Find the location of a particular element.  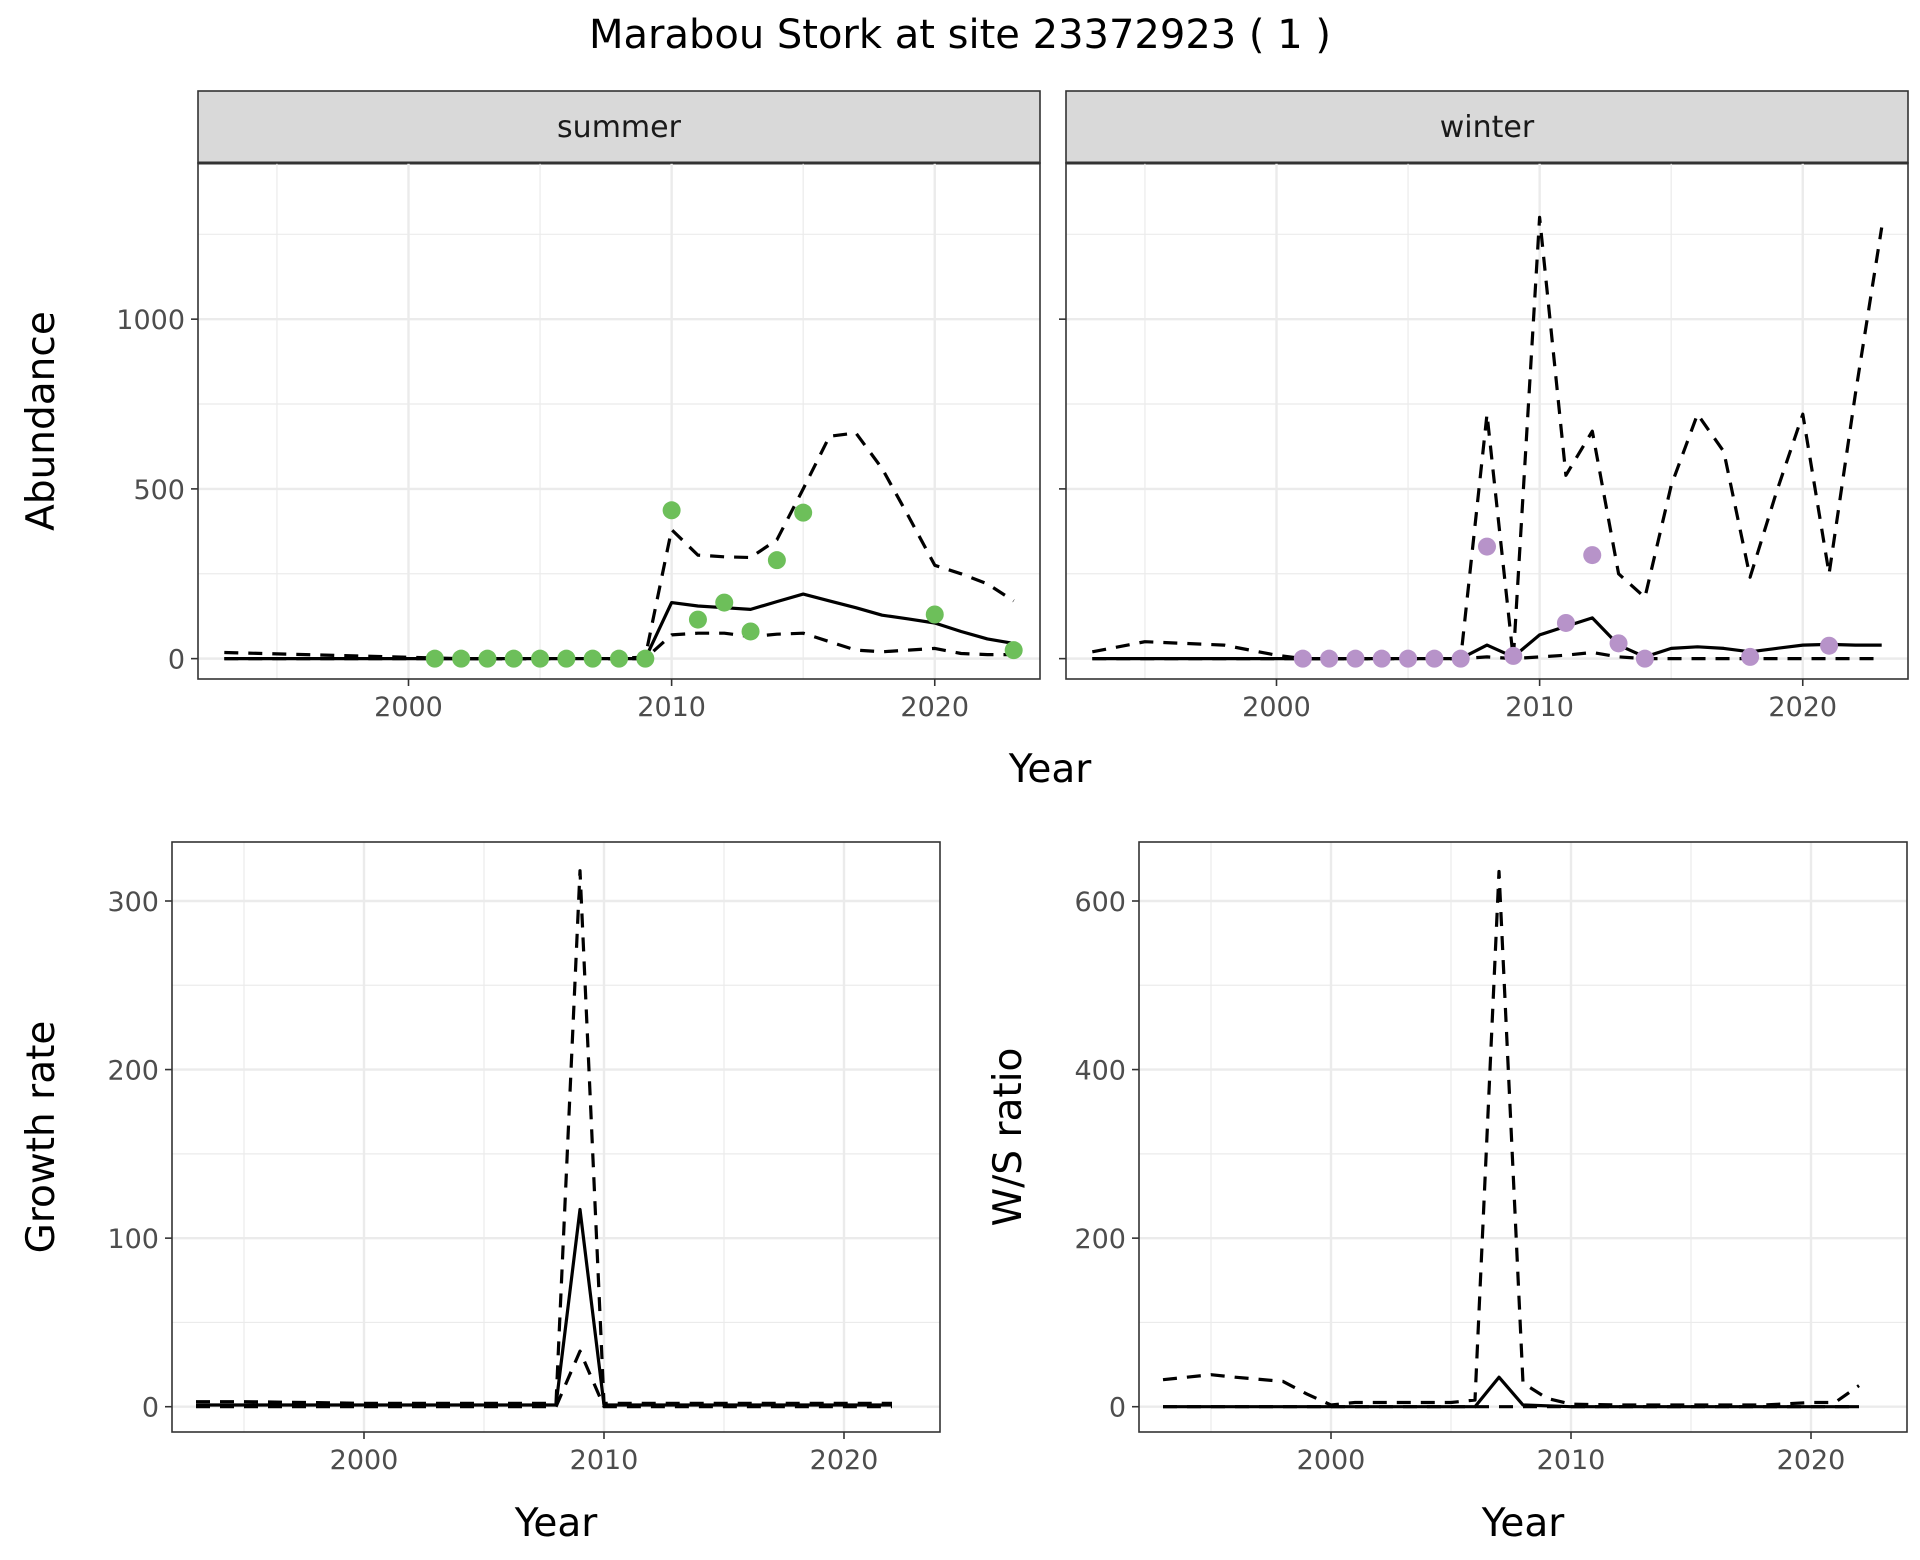

y-tick-label: 300 is located at coordinates (133, 902).